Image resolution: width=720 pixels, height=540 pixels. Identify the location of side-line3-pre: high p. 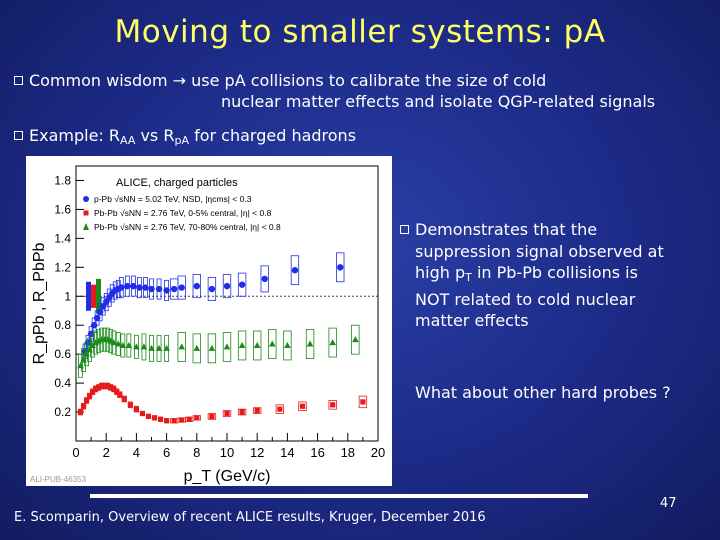
(440, 272).